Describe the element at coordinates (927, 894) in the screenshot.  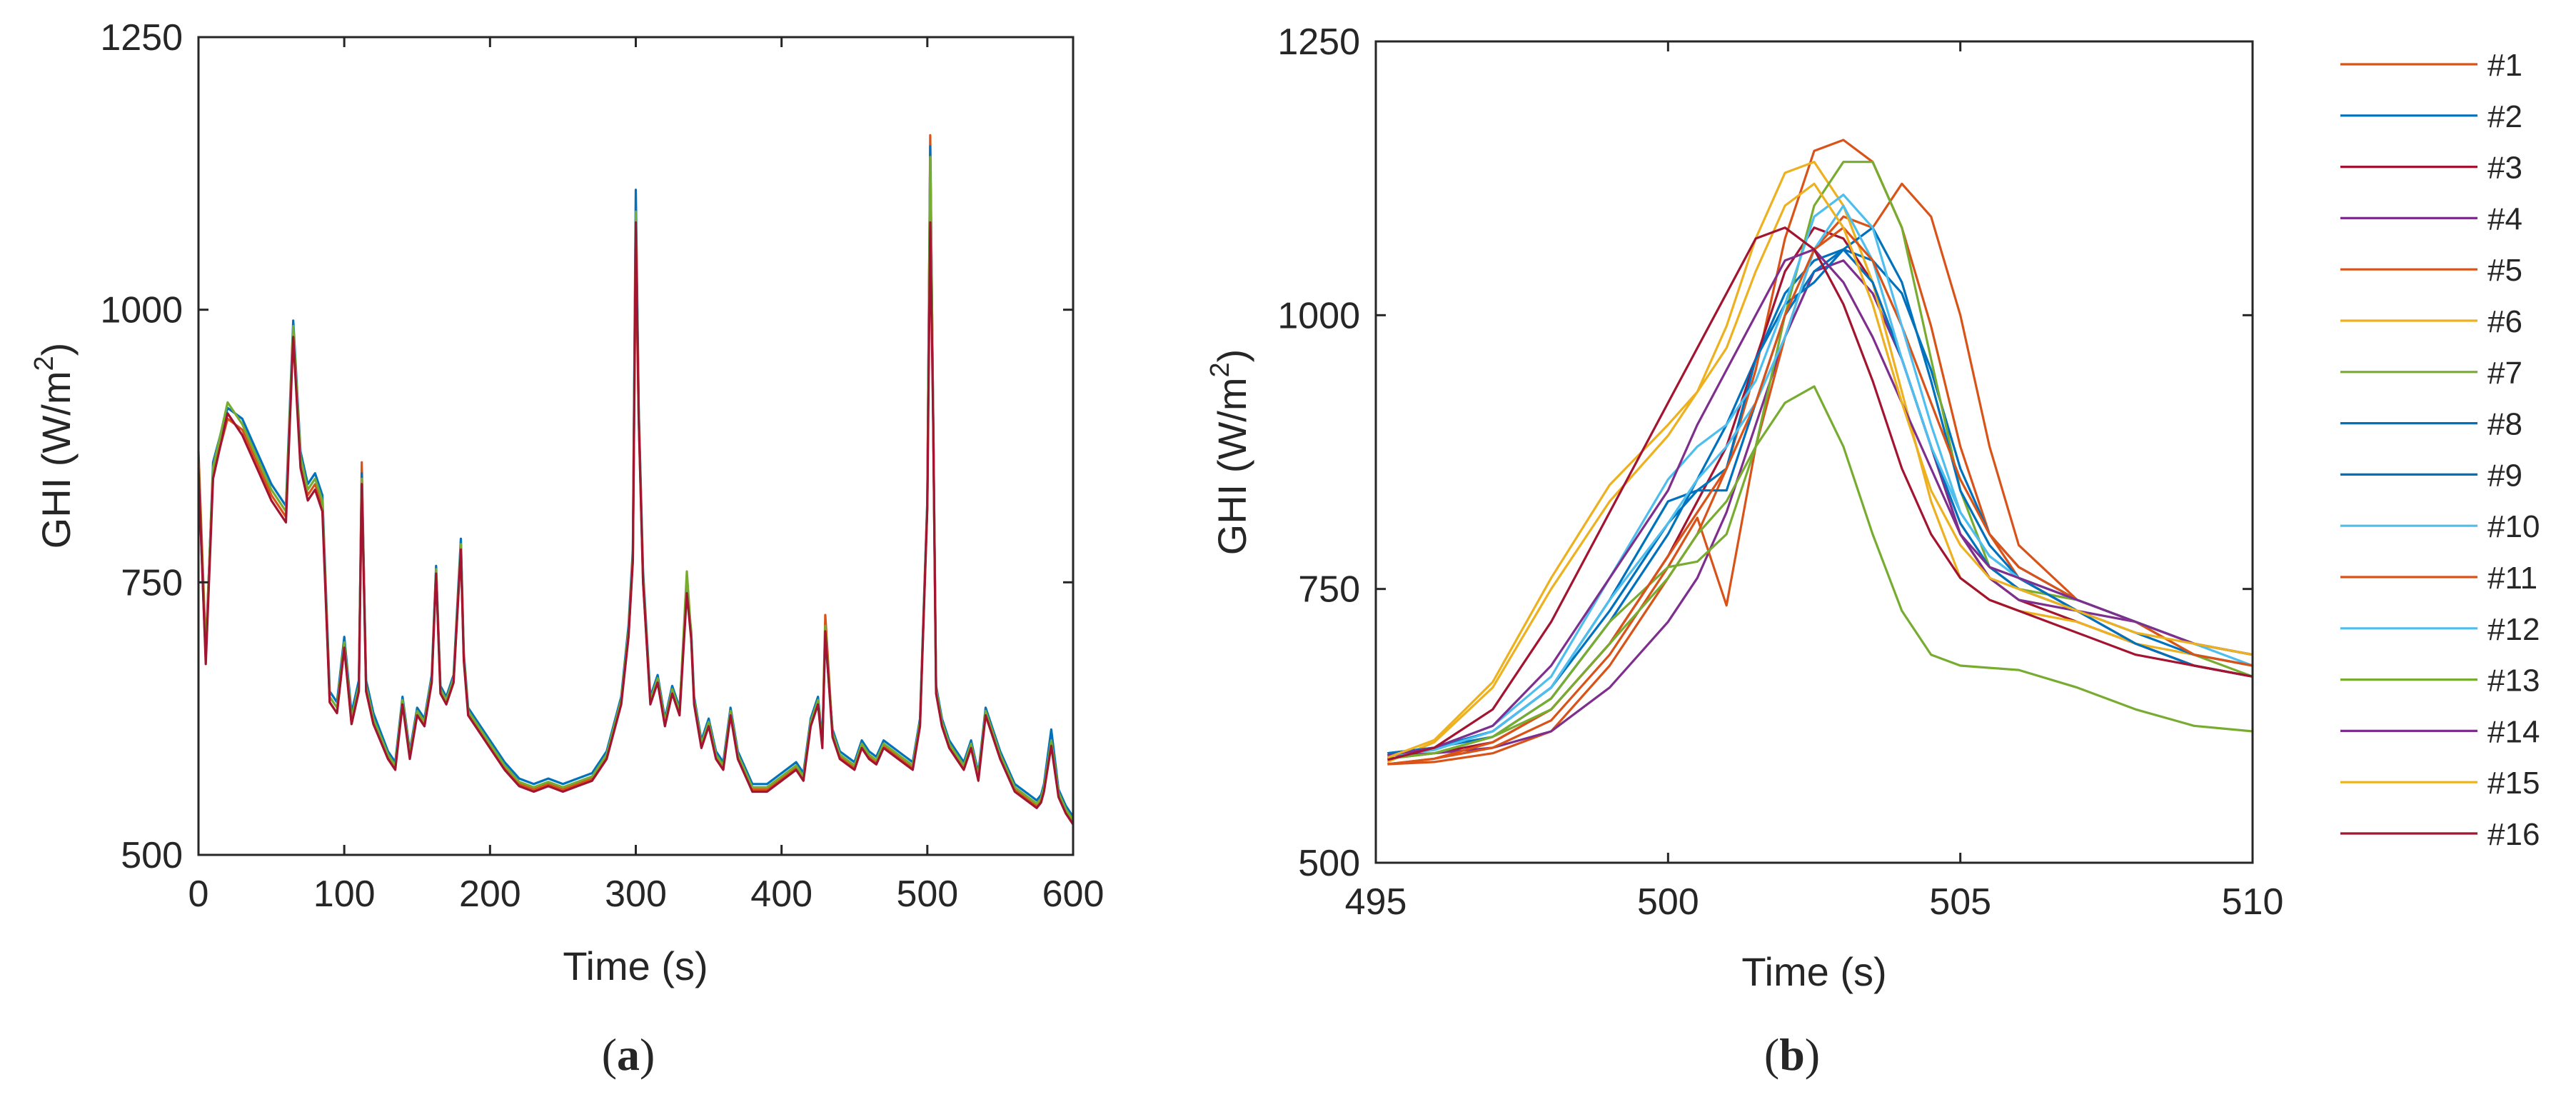
I see `panel-a-x-tick-label: 500` at that location.